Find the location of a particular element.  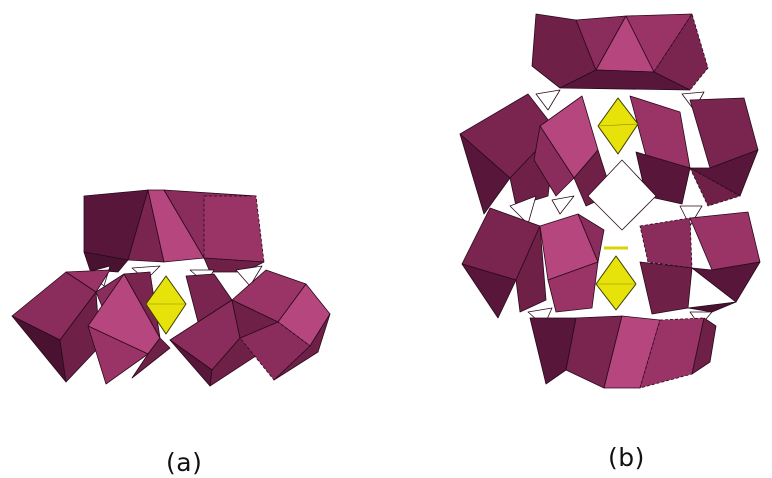

tetrahedron-edge is located at coordinates (618, 125).